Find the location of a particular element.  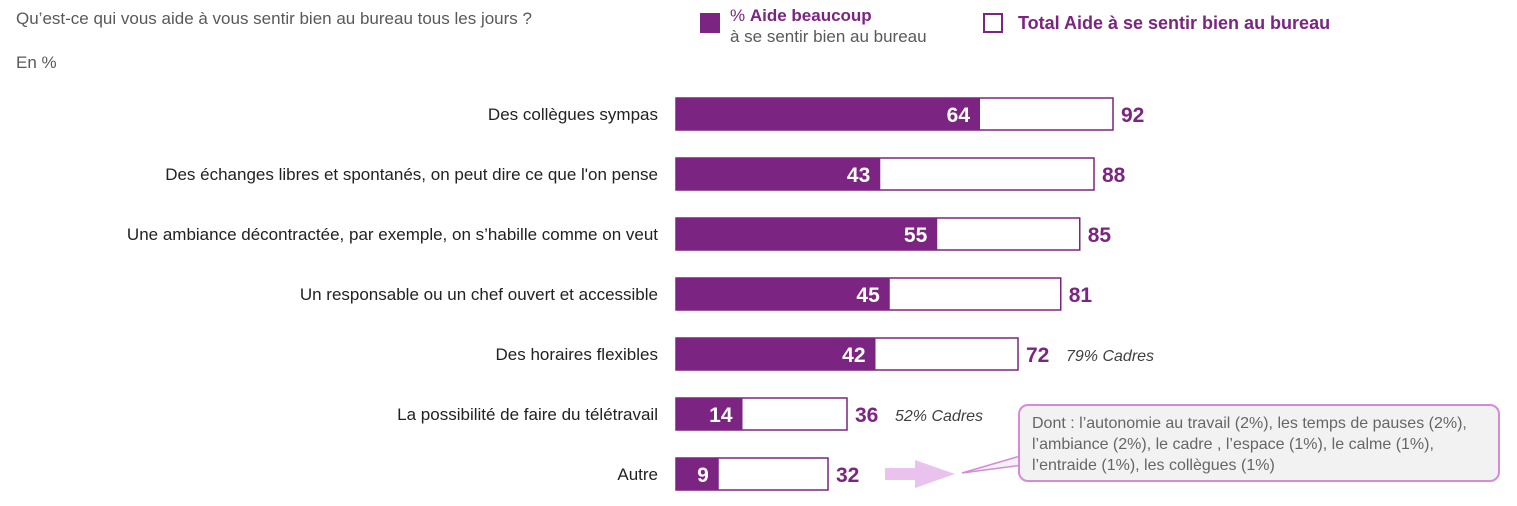

value-label-total: 88 is located at coordinates (1114, 175).